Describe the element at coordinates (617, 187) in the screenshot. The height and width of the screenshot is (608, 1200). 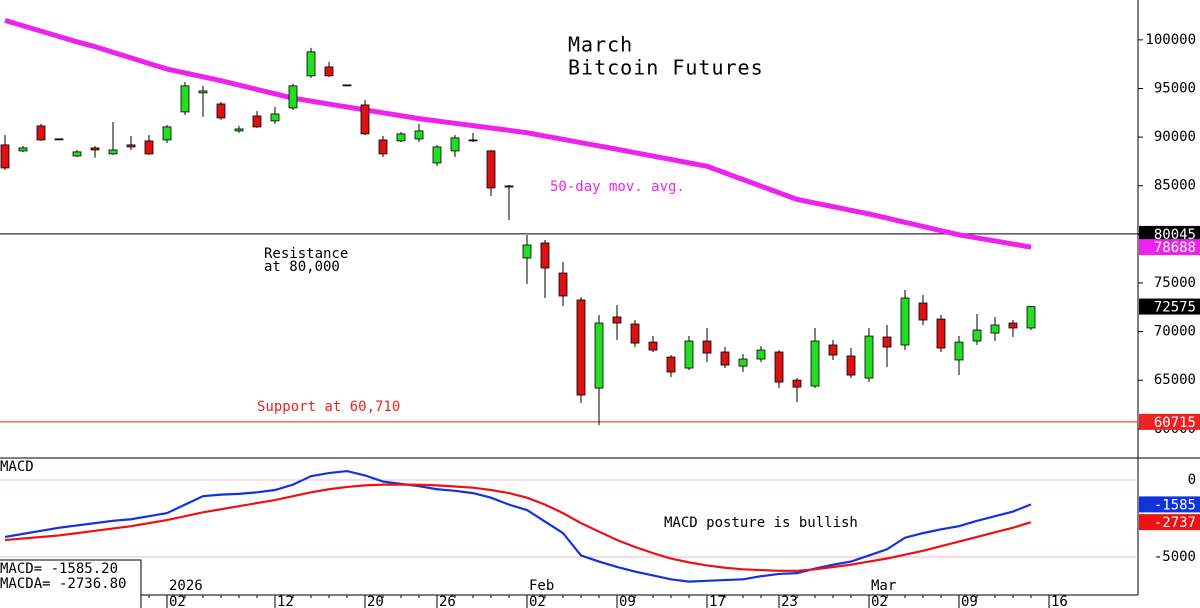
I see `annotation: 50-day mov. avg.` at that location.